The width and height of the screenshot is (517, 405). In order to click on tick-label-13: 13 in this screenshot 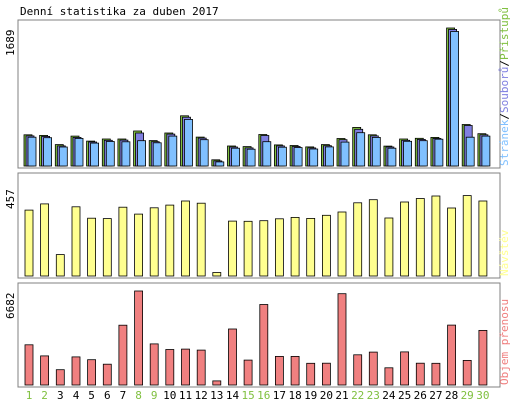, I will do `click(216, 395)`.